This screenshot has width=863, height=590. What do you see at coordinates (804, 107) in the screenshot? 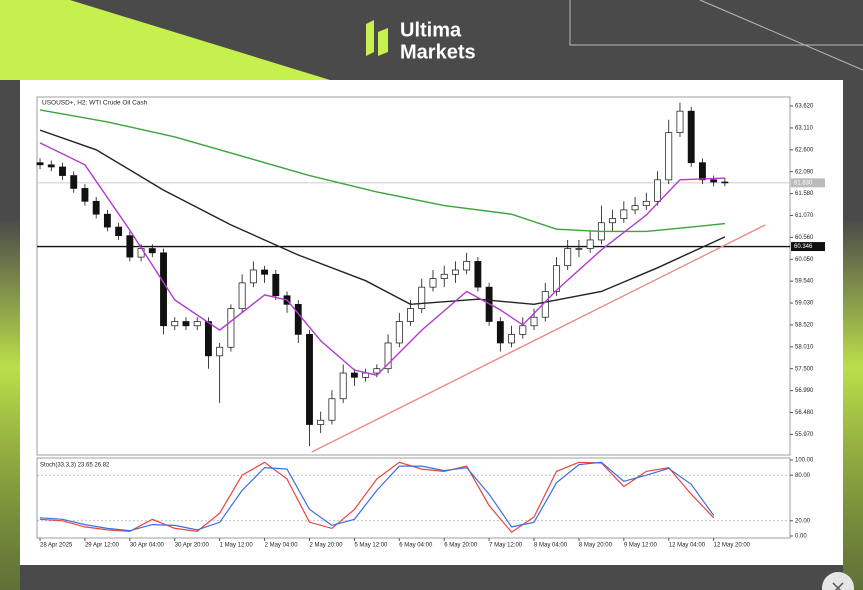
I see `y-tick-label: 63.620` at bounding box center [804, 107].